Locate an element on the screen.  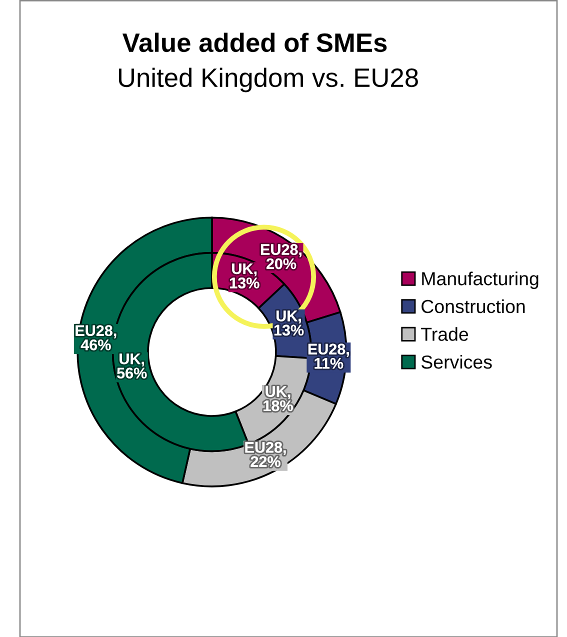
legend-label: Manufacturing is located at coordinates (480, 281).